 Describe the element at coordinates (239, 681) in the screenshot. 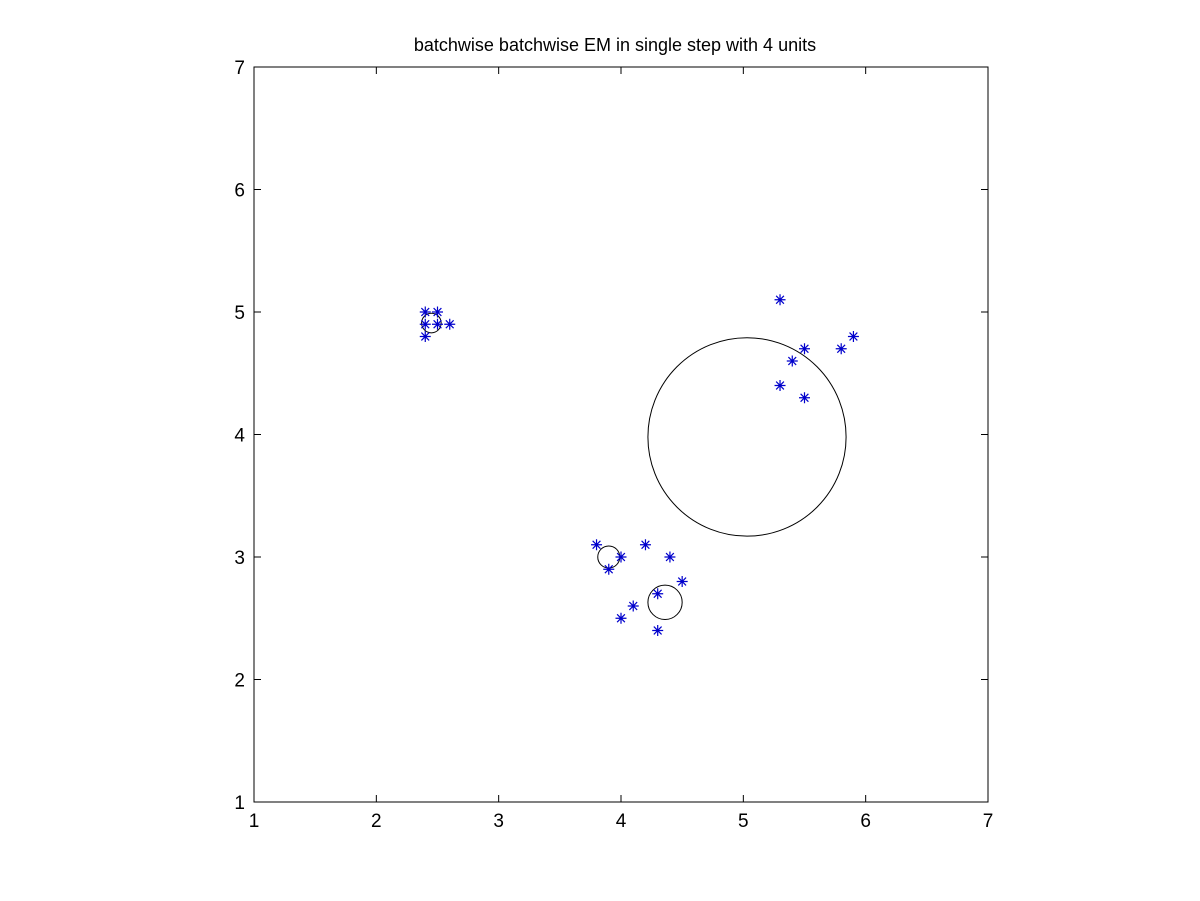

I see `y-tick-label: 2` at that location.